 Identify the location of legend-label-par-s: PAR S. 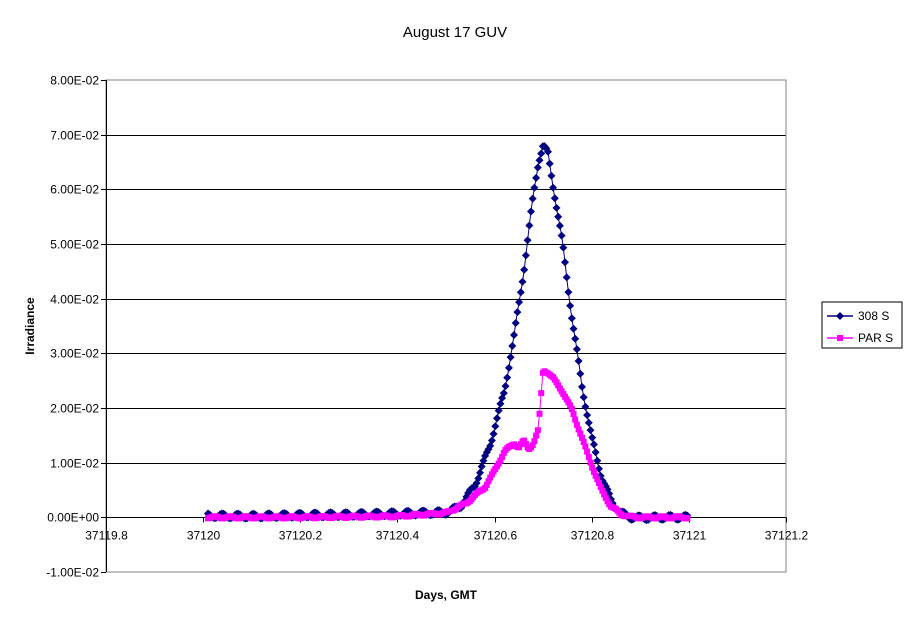
(875, 338).